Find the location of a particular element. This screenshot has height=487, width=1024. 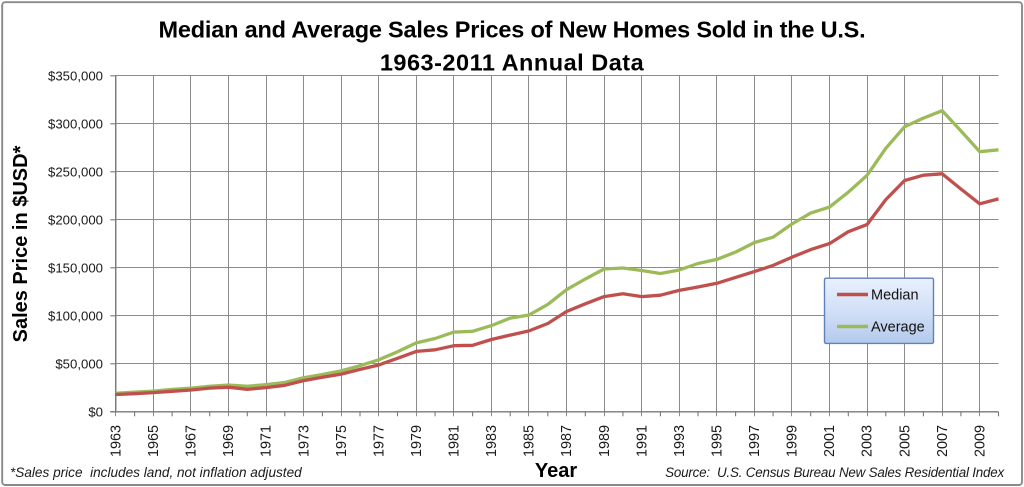

svg-text: $100,000 is located at coordinates (75, 315).